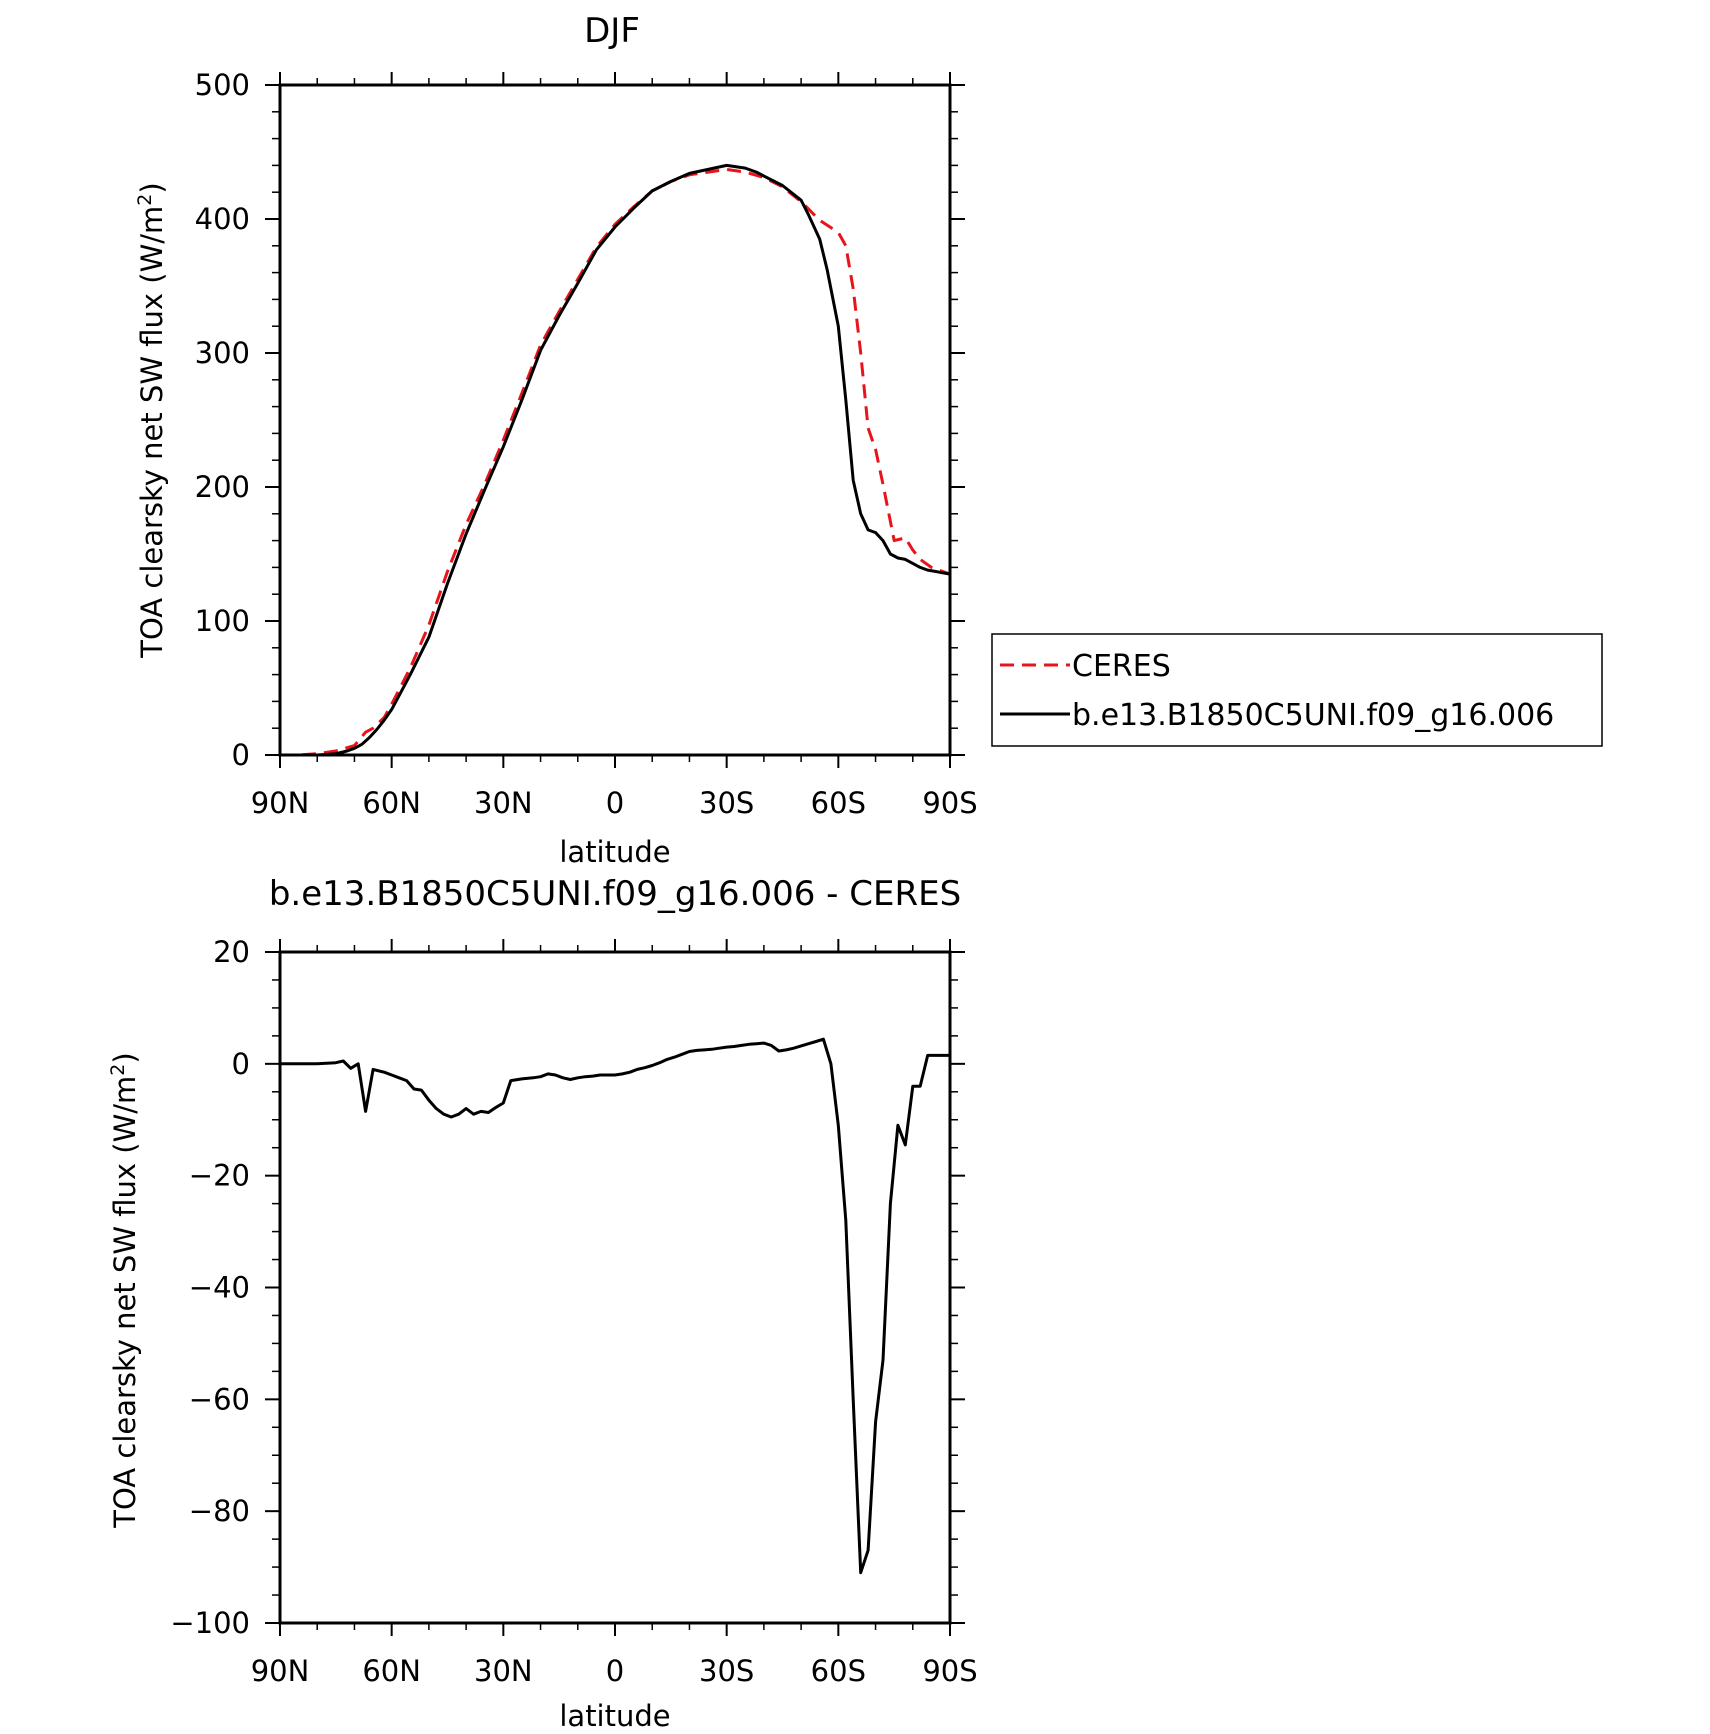 Image resolution: width=1710 pixels, height=1734 pixels. Describe the element at coordinates (612, 31) in the screenshot. I see `top-panel-title: DJF` at that location.